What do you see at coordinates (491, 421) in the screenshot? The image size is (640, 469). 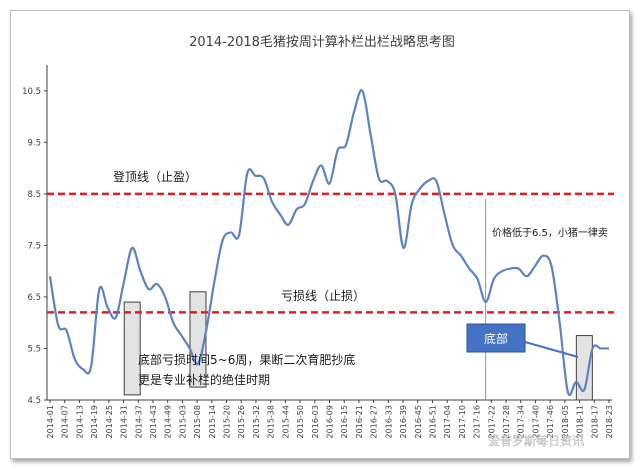 I see `x-tick-label: 2017-22` at bounding box center [491, 421].